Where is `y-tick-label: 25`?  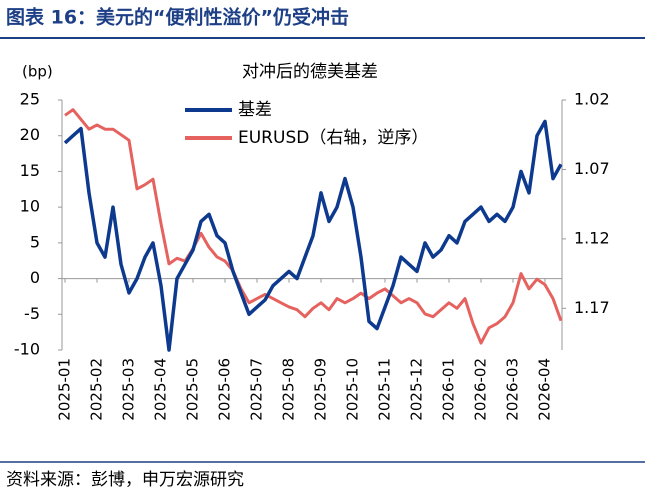 y-tick-label: 25 is located at coordinates (30, 99).